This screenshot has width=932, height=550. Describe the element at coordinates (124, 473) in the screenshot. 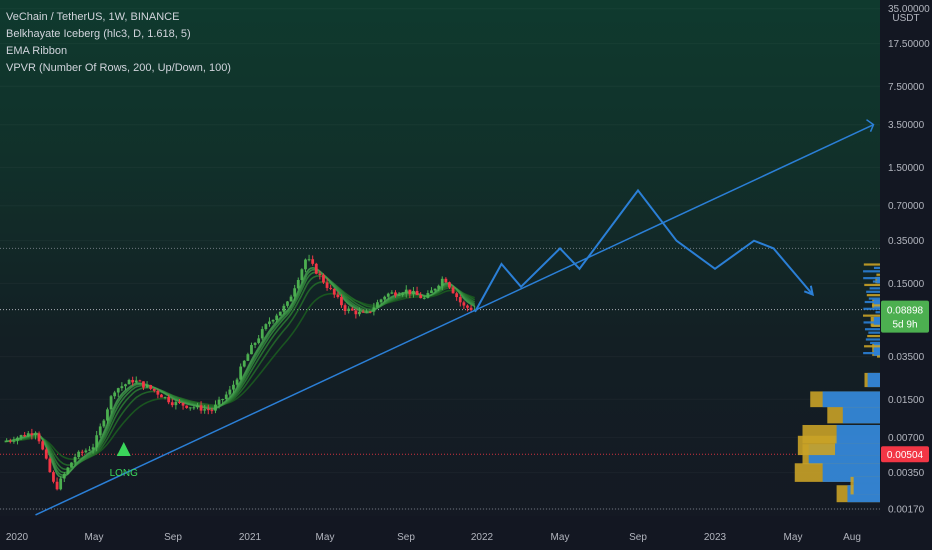

I see `long-label: LONG` at that location.